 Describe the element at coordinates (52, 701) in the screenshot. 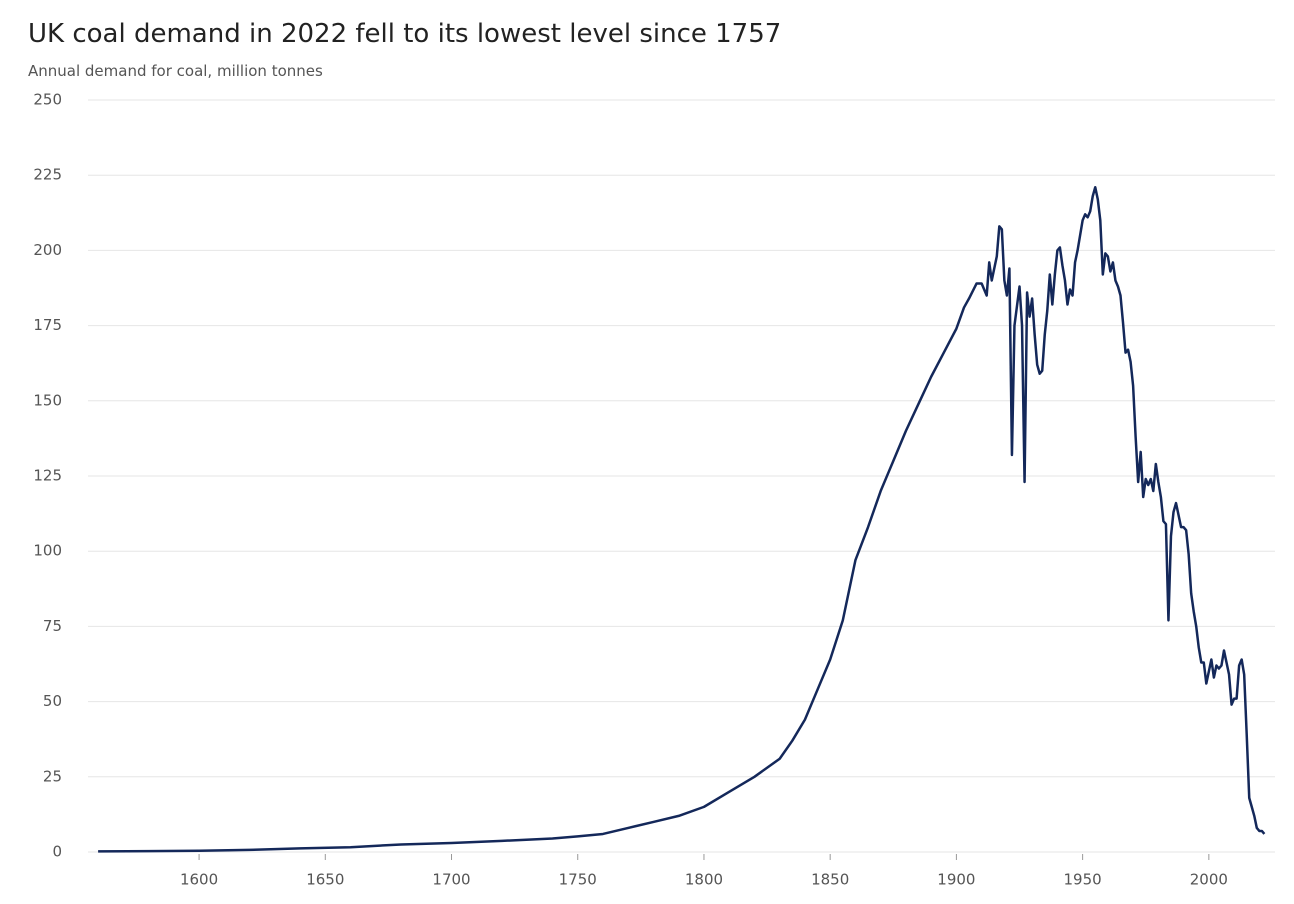

I see `y-tick-label: 50` at that location.